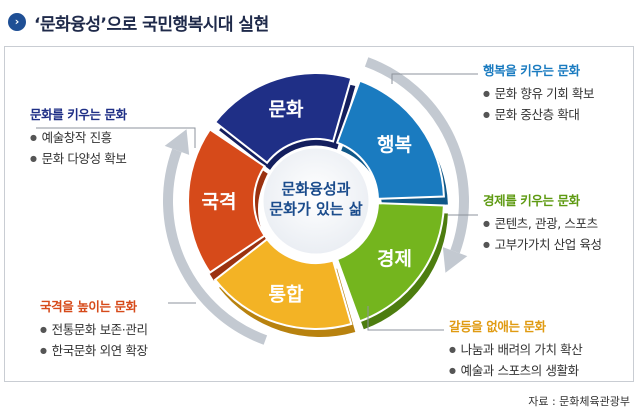 This screenshot has height=417, width=640. I want to click on box-dignity-item: 한국문화 외연 확장, so click(94, 351).